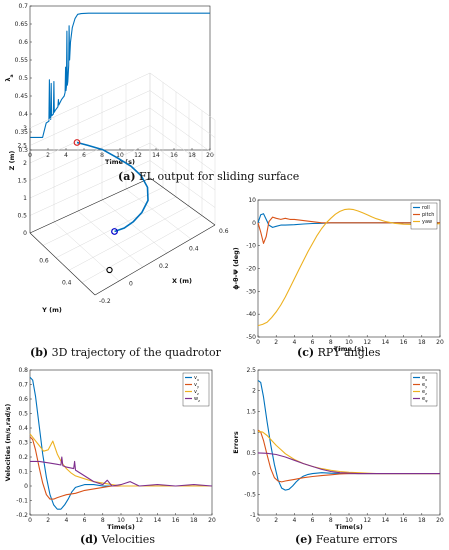 This screenshot has width=449, height=550. What do you see at coordinates (22, 515) in the screenshot?
I see `y-tick-label: -0.2` at bounding box center [22, 515].